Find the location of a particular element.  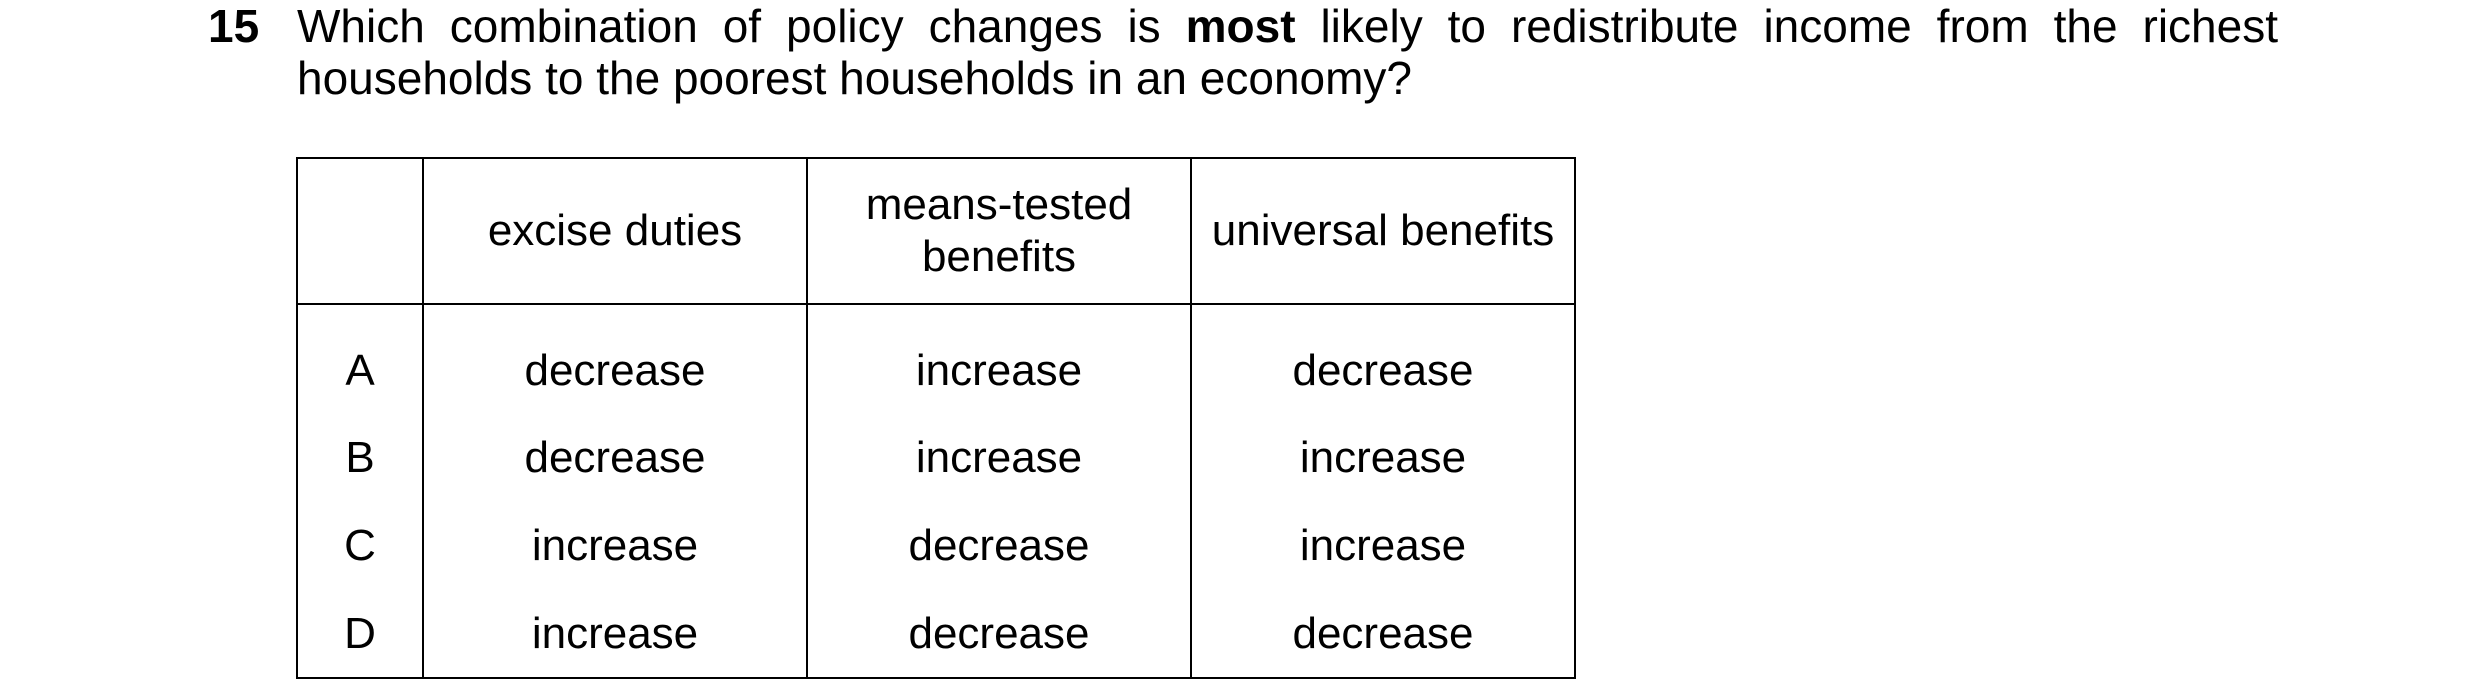

option-row-a: A decrease increase decrease is located at coordinates (936, 359).